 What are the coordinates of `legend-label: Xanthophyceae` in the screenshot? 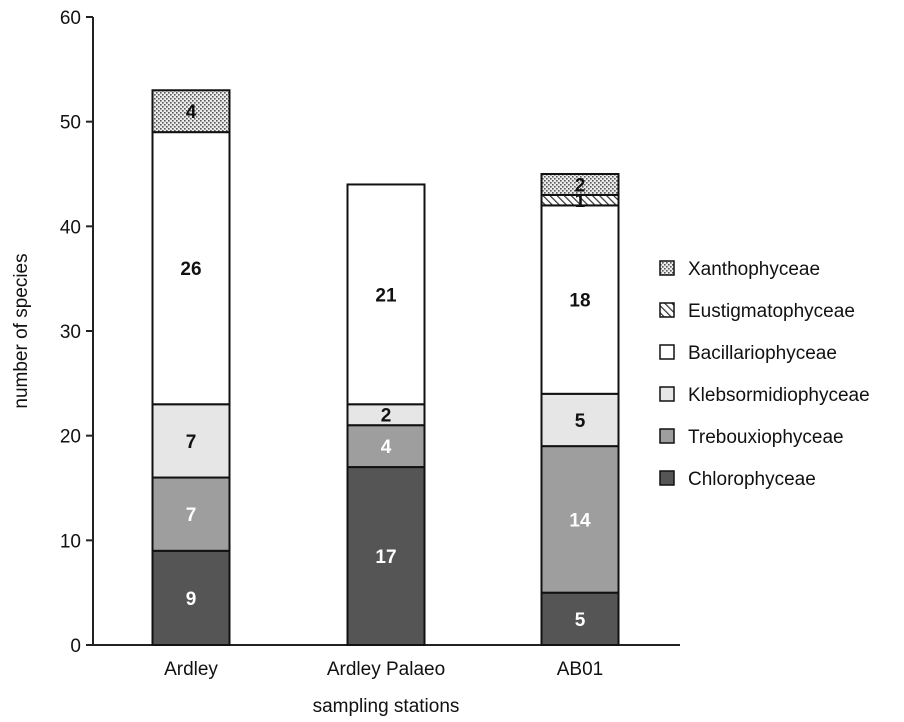 It's located at (754, 269).